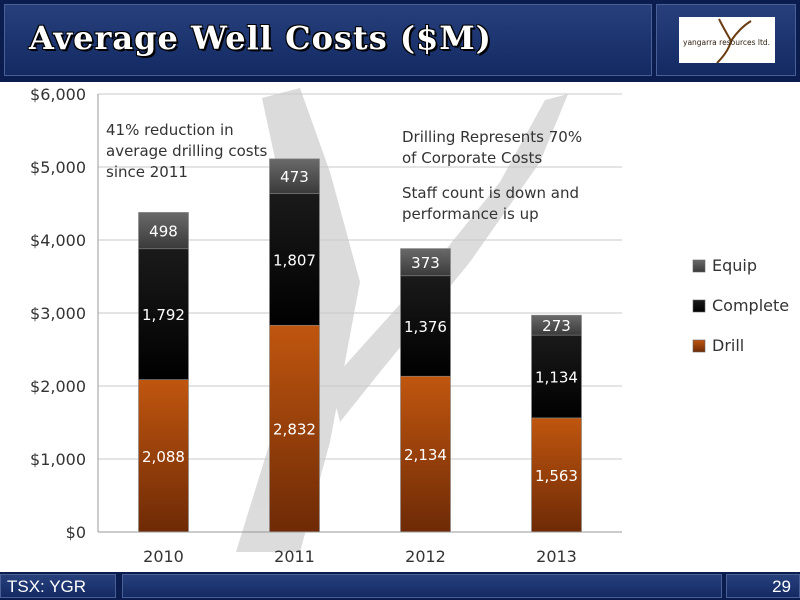 The height and width of the screenshot is (600, 800). I want to click on data-label: 2,088, so click(163, 457).